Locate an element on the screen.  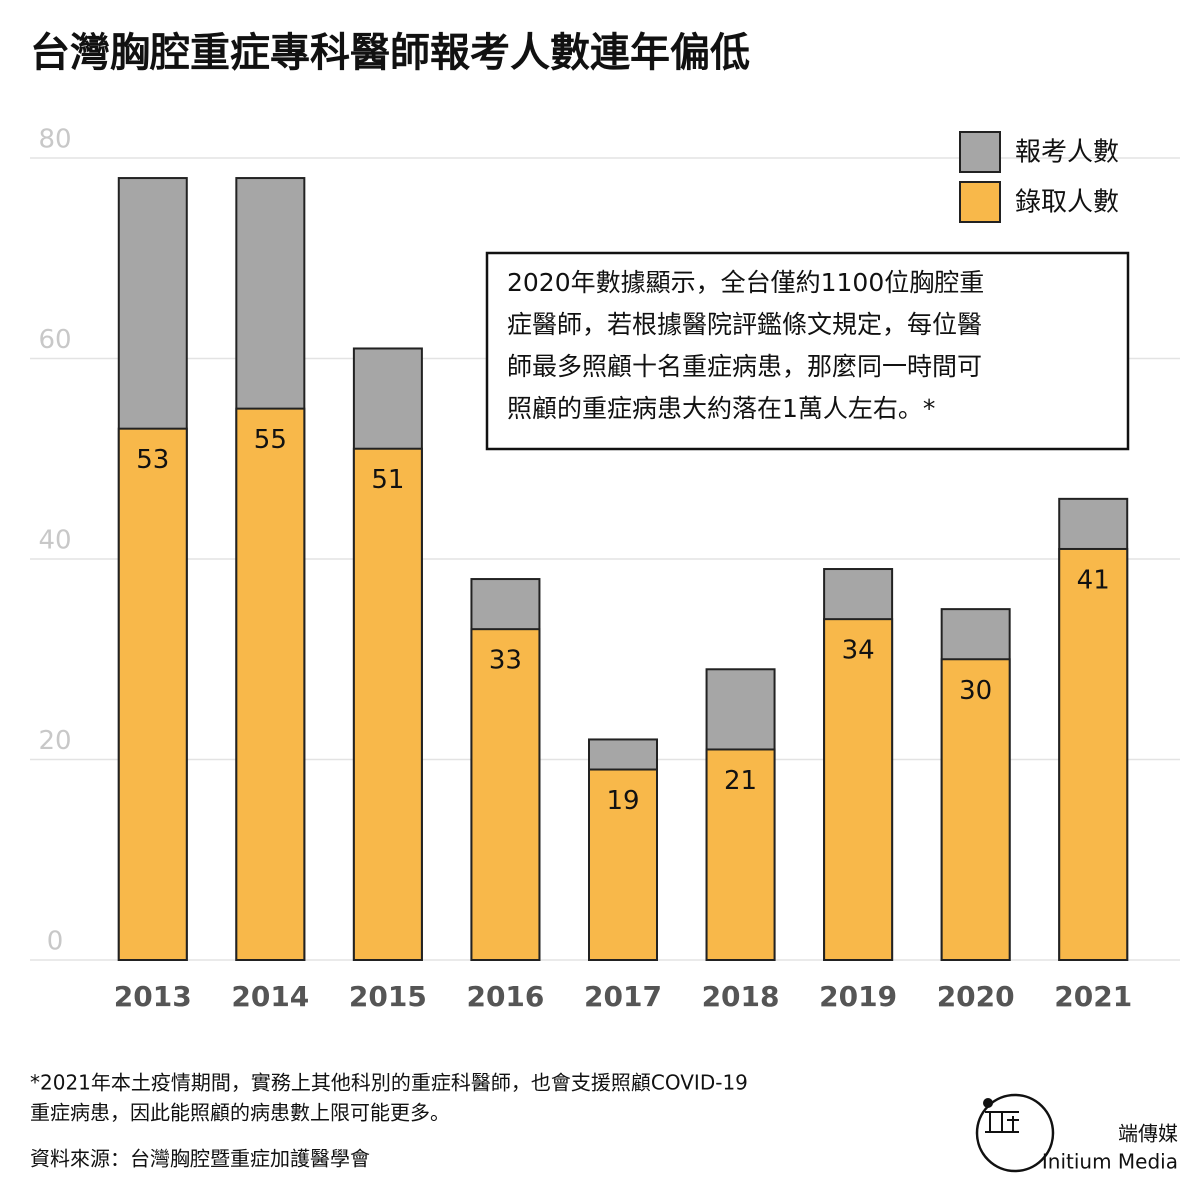
annotation-line: 2020年數據顯示，全台僅約1100位胸腔重 is located at coordinates (745, 282).